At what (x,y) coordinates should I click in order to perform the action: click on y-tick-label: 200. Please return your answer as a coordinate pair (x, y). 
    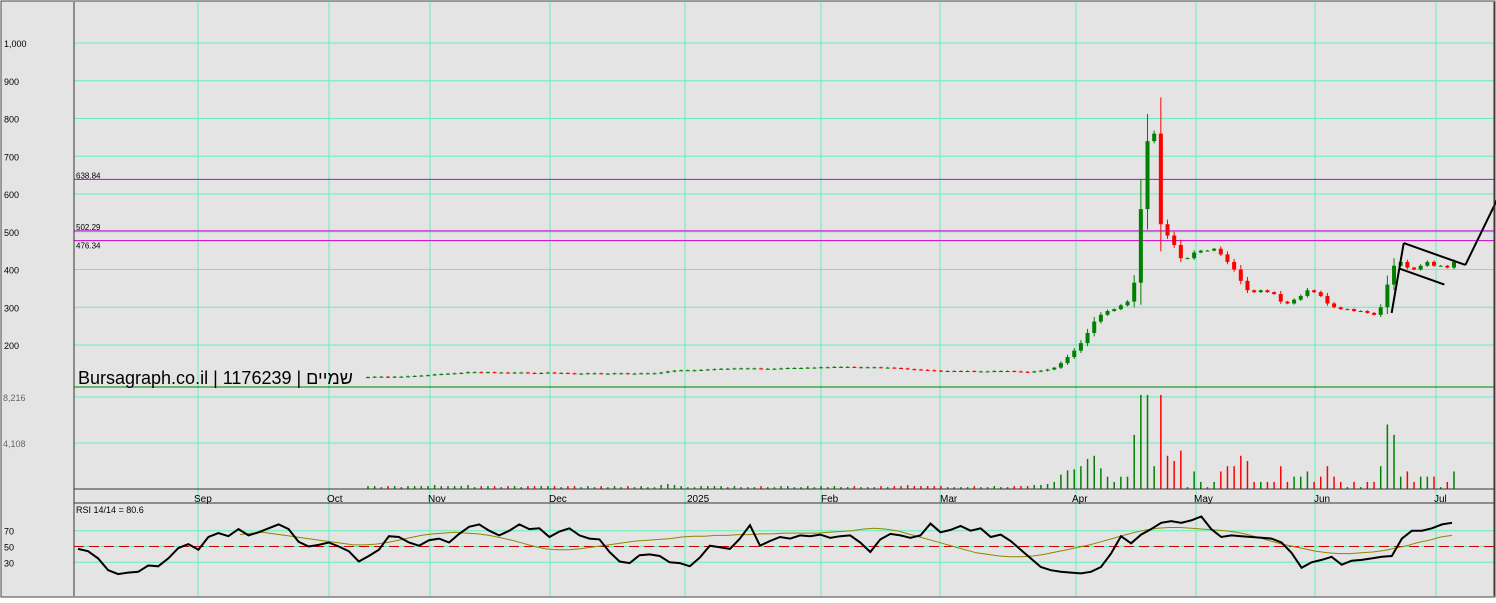
    Looking at the image, I should click on (11, 346).